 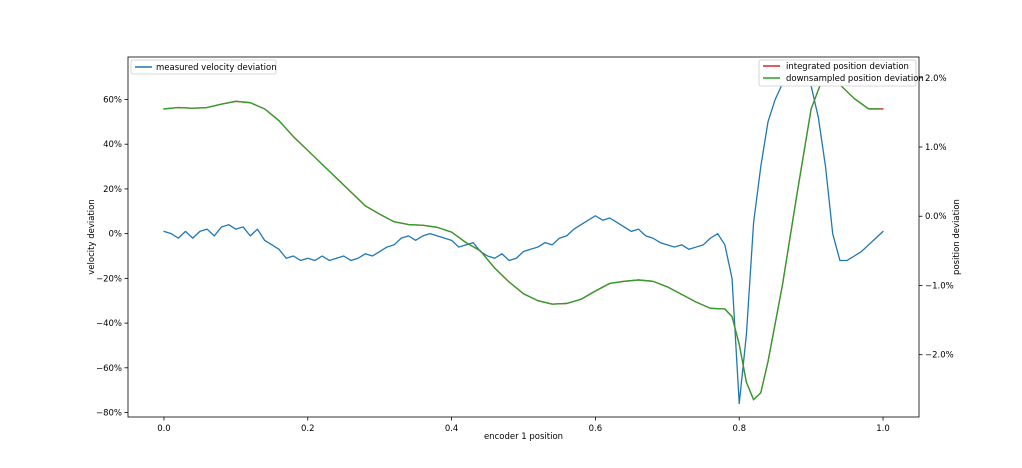 What do you see at coordinates (939, 286) in the screenshot?
I see `y2-tick-label: −1.0%` at bounding box center [939, 286].